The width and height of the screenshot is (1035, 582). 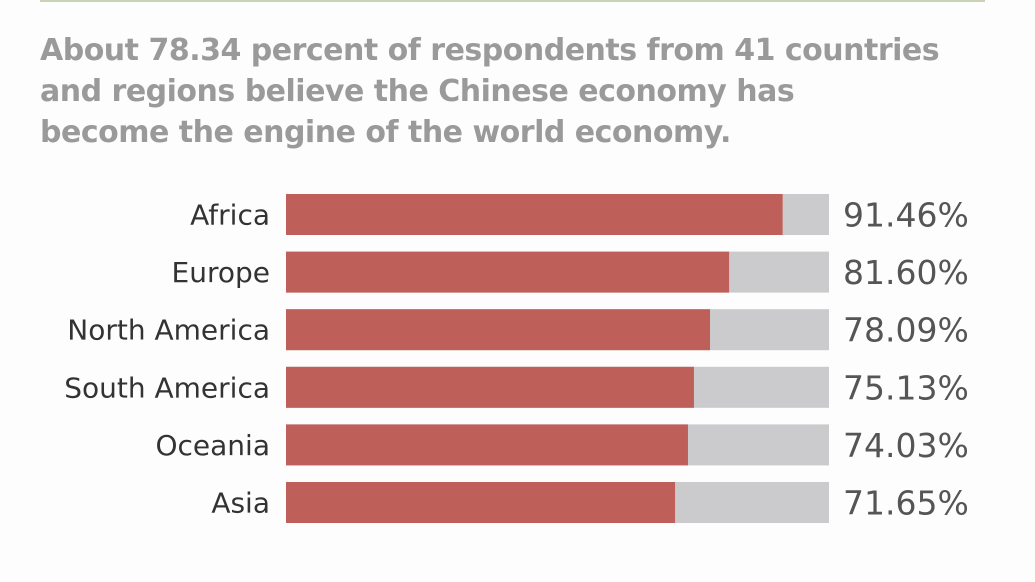 I want to click on headline-line-3: become the engine of the world economy., so click(x=385, y=132).